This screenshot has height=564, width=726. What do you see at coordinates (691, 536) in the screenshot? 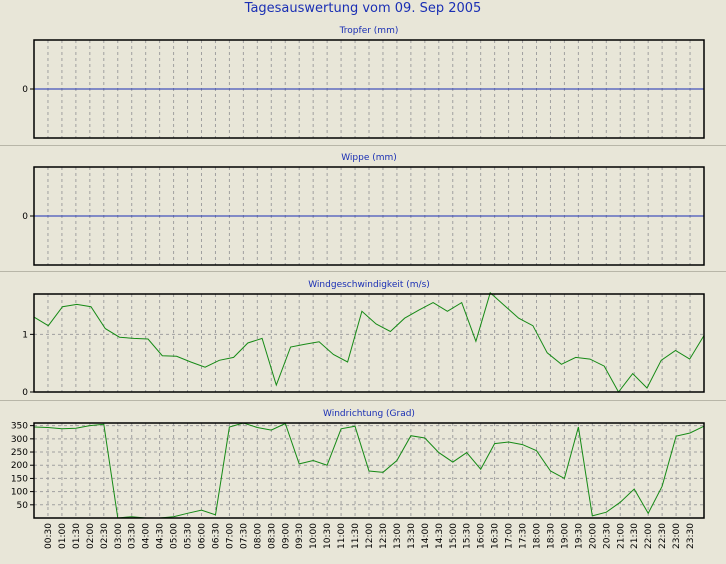
I see `x-tick-label: 23:30` at bounding box center [691, 536].